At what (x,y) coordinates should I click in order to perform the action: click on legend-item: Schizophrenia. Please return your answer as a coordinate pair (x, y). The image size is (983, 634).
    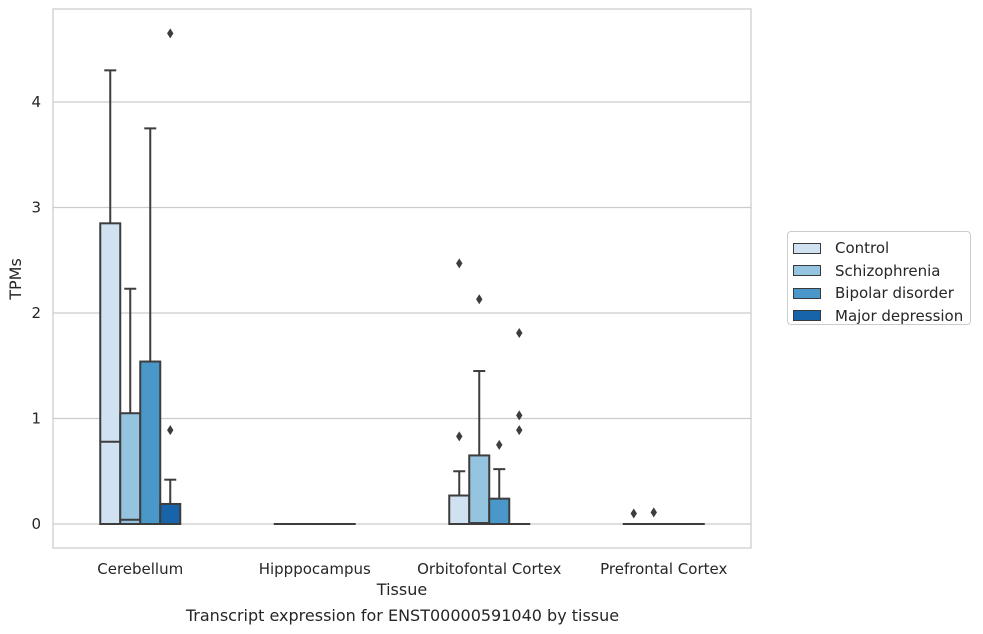
    Looking at the image, I should click on (881, 271).